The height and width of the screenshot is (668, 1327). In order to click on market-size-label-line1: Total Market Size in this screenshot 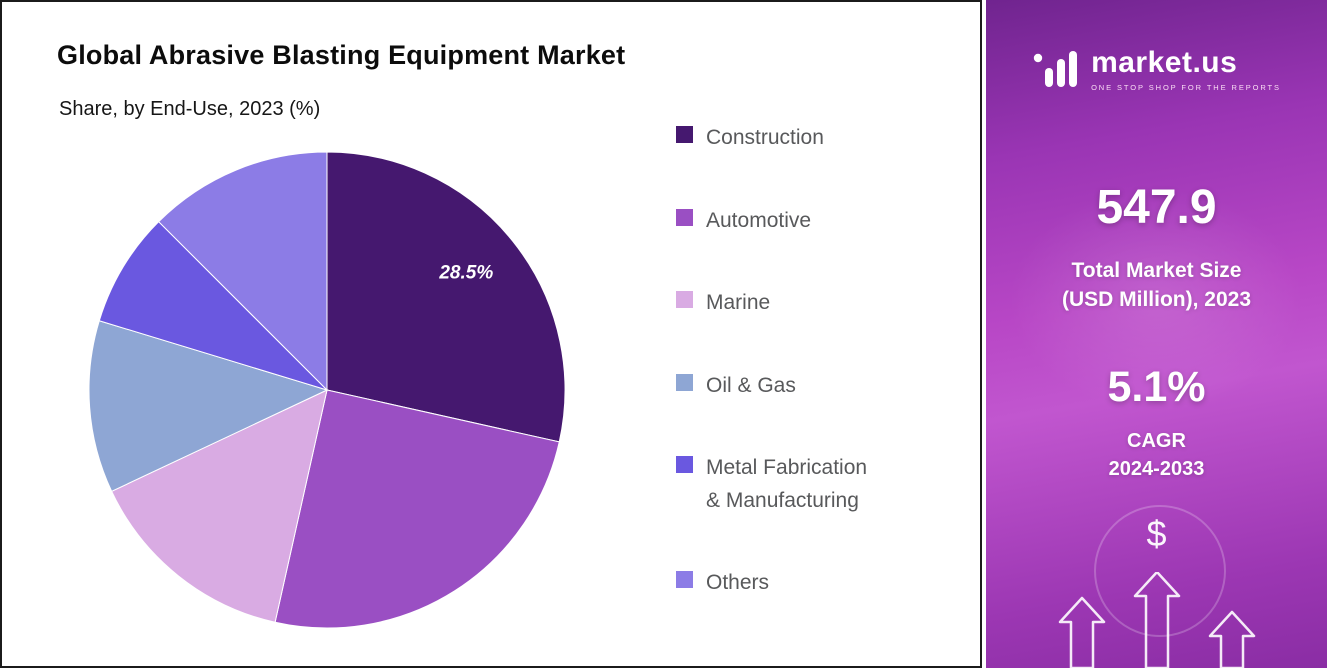, I will do `click(1156, 270)`.